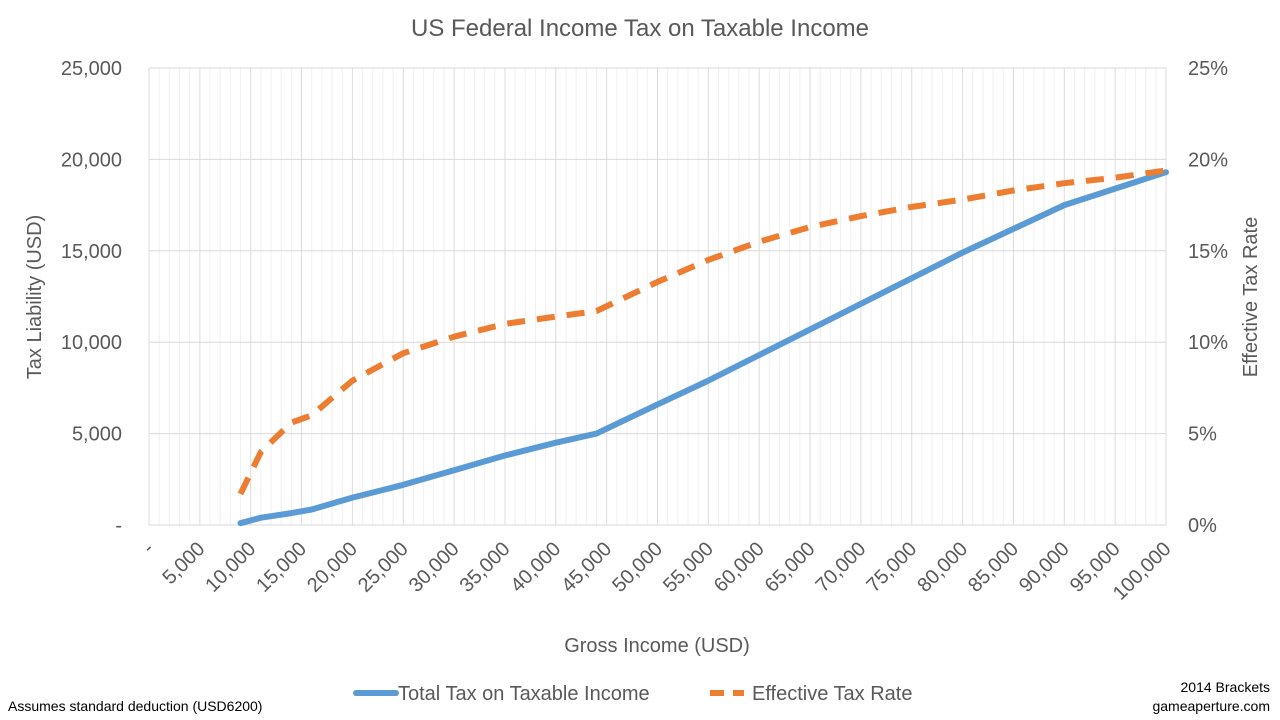 The width and height of the screenshot is (1280, 720). Describe the element at coordinates (97, 435) in the screenshot. I see `y-tick-label: 5,000` at that location.